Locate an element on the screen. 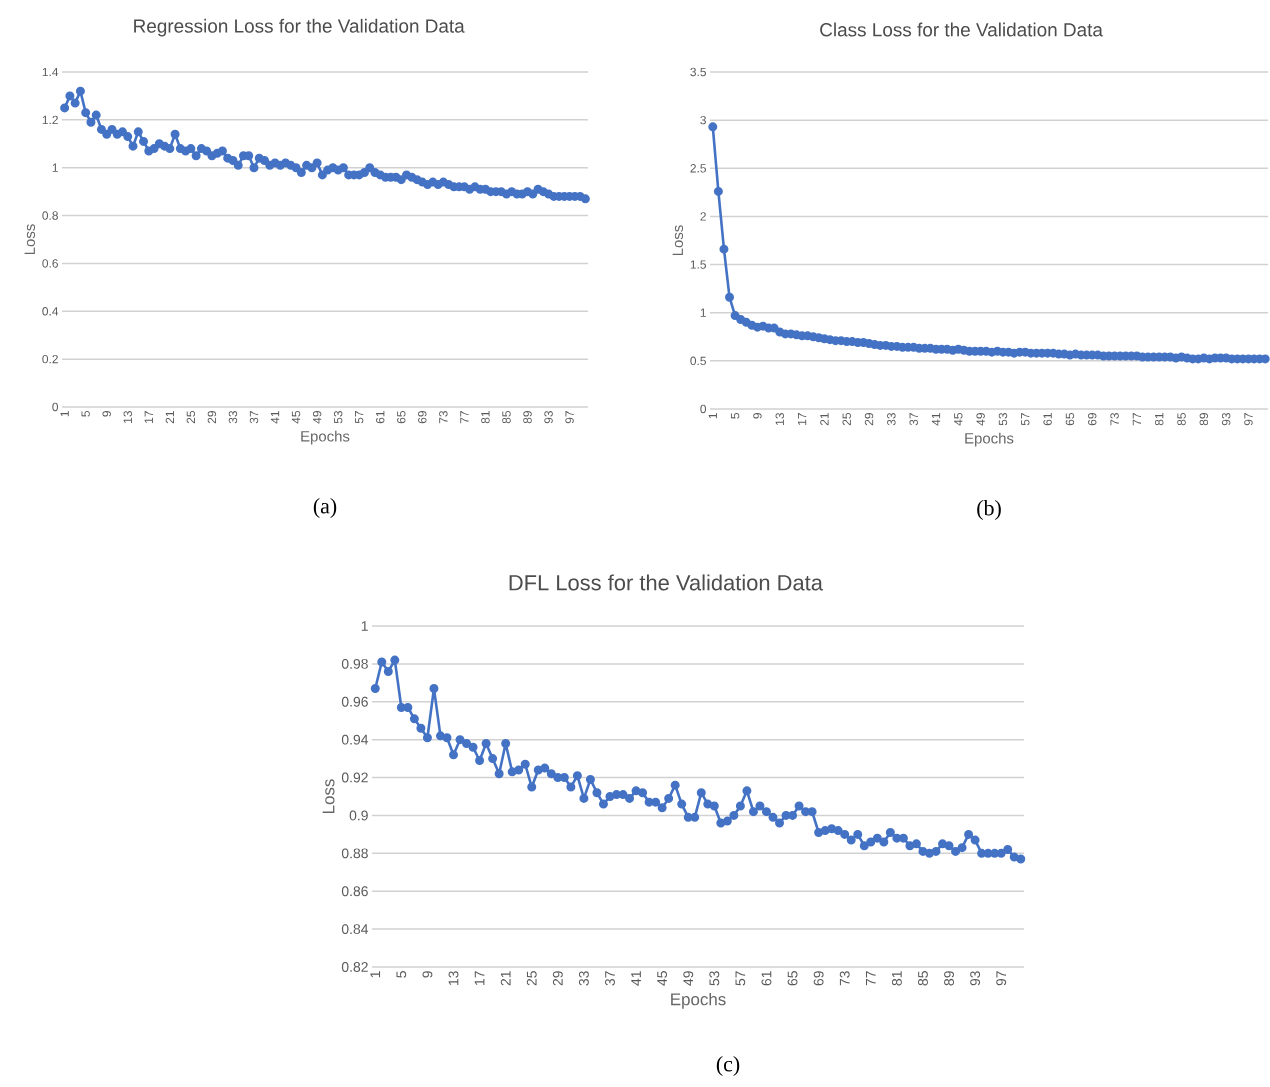  y-tick-label: 3.5 is located at coordinates (698, 72).